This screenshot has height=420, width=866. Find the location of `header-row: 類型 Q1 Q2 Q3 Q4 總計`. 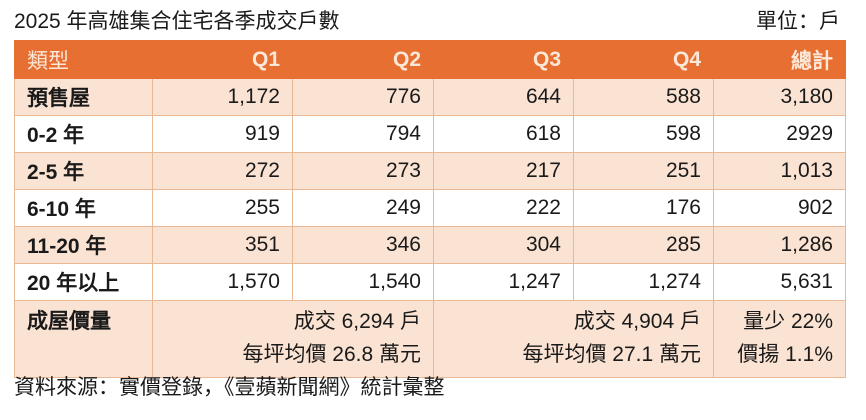

header-row: 類型 Q1 Q2 Q3 Q4 總計 is located at coordinates (430, 59).